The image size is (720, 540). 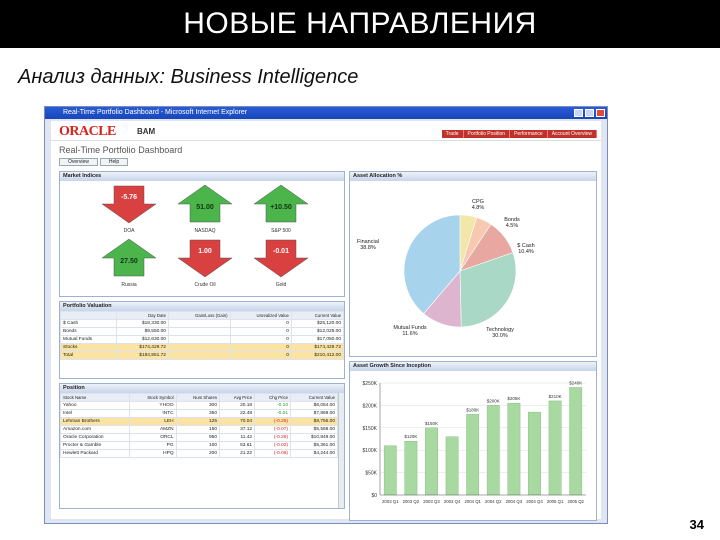 I want to click on bar-value-label: $200K, so click(x=493, y=400).